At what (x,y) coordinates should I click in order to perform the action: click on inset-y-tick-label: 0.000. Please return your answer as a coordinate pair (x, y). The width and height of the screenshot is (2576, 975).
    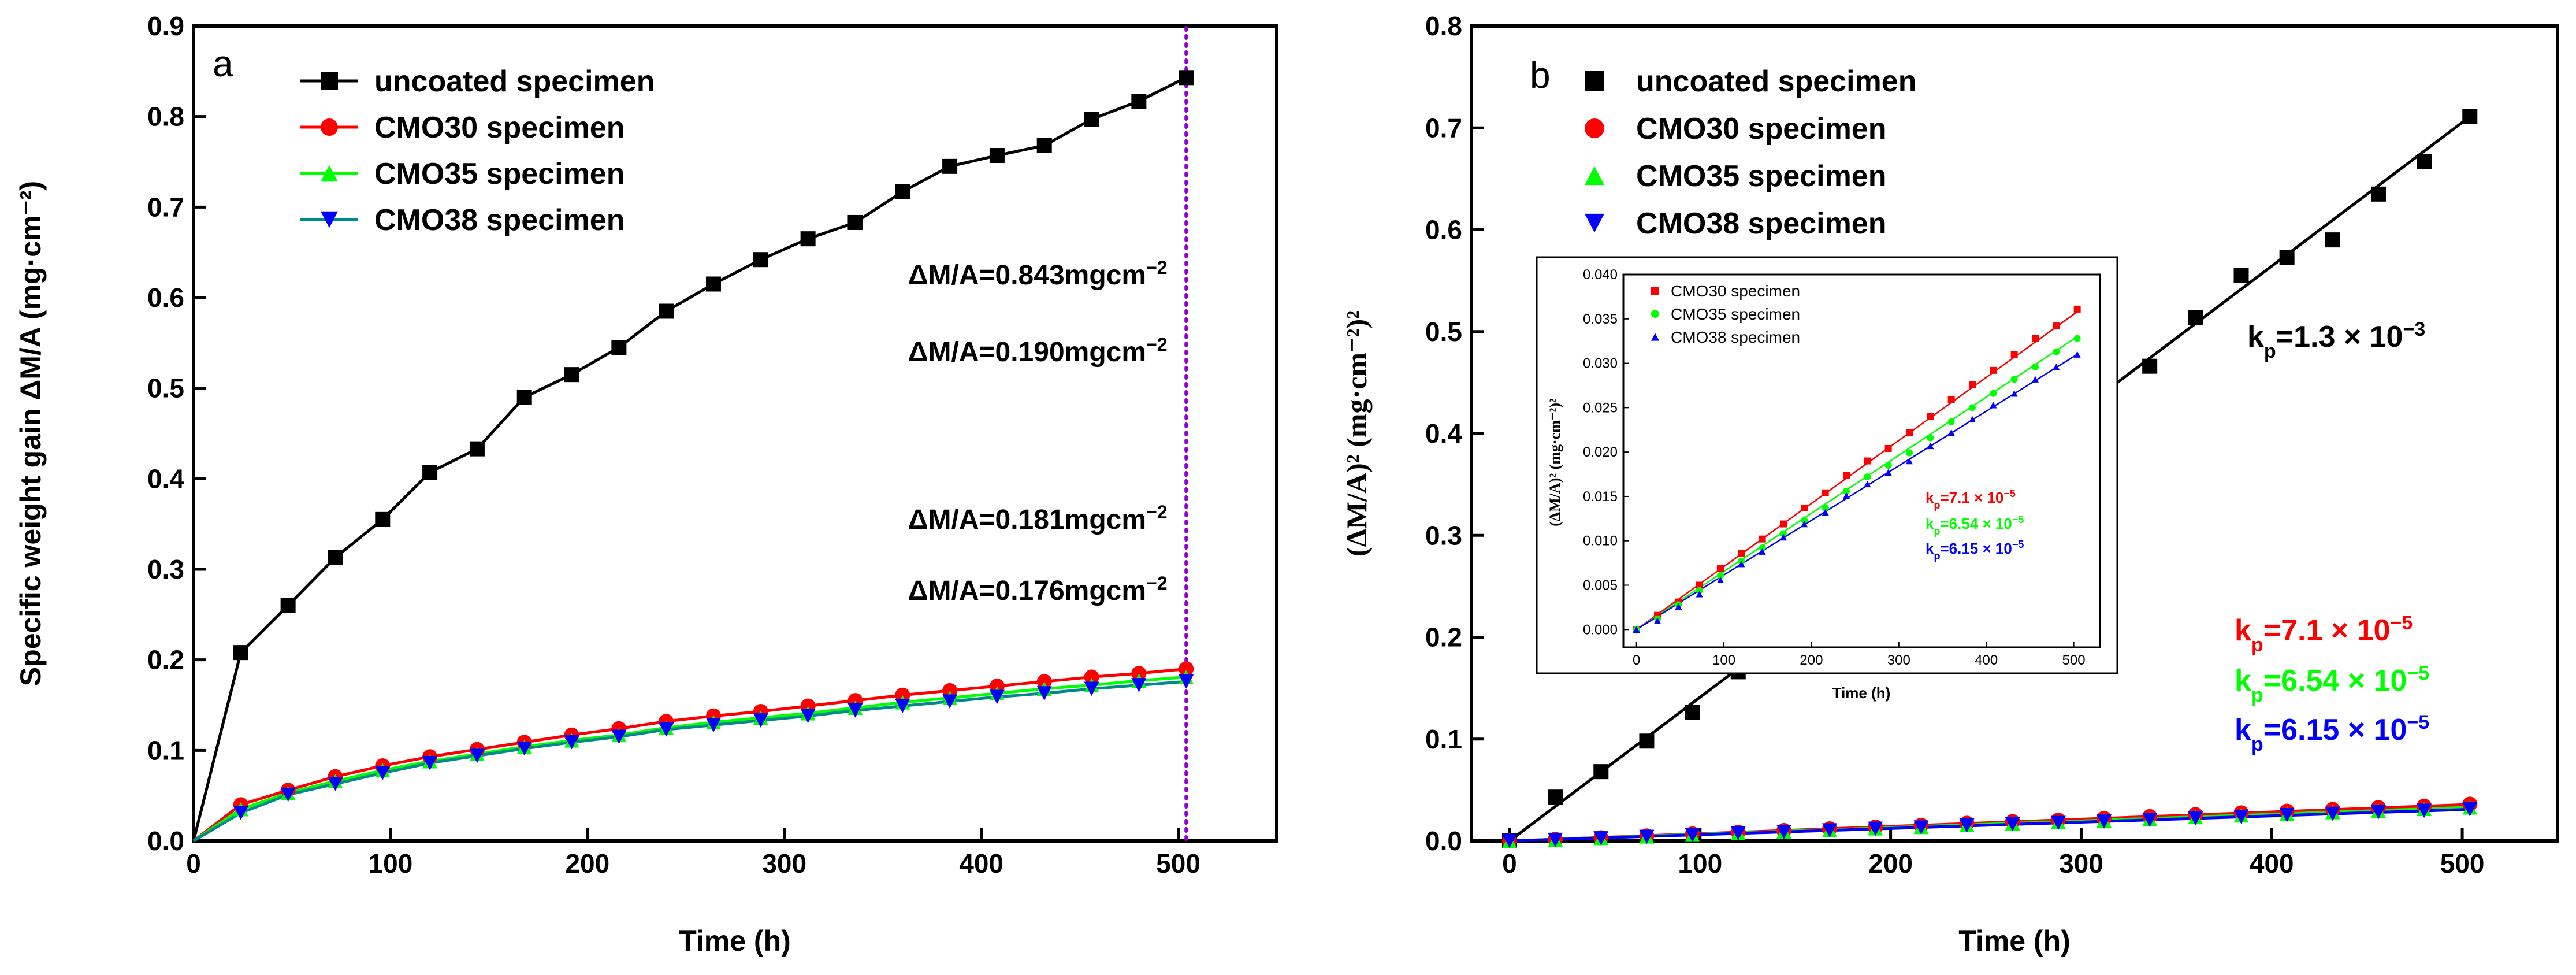
    Looking at the image, I should click on (1600, 629).